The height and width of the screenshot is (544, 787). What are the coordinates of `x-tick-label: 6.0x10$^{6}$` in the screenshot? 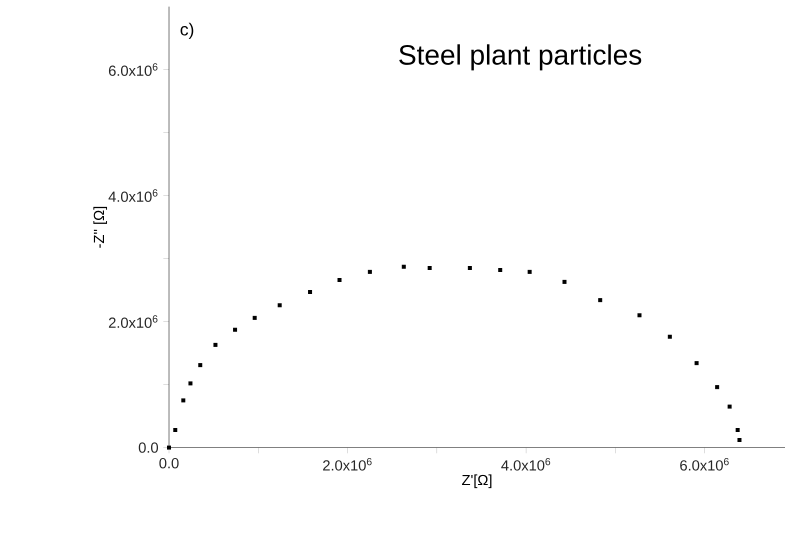 It's located at (704, 464).